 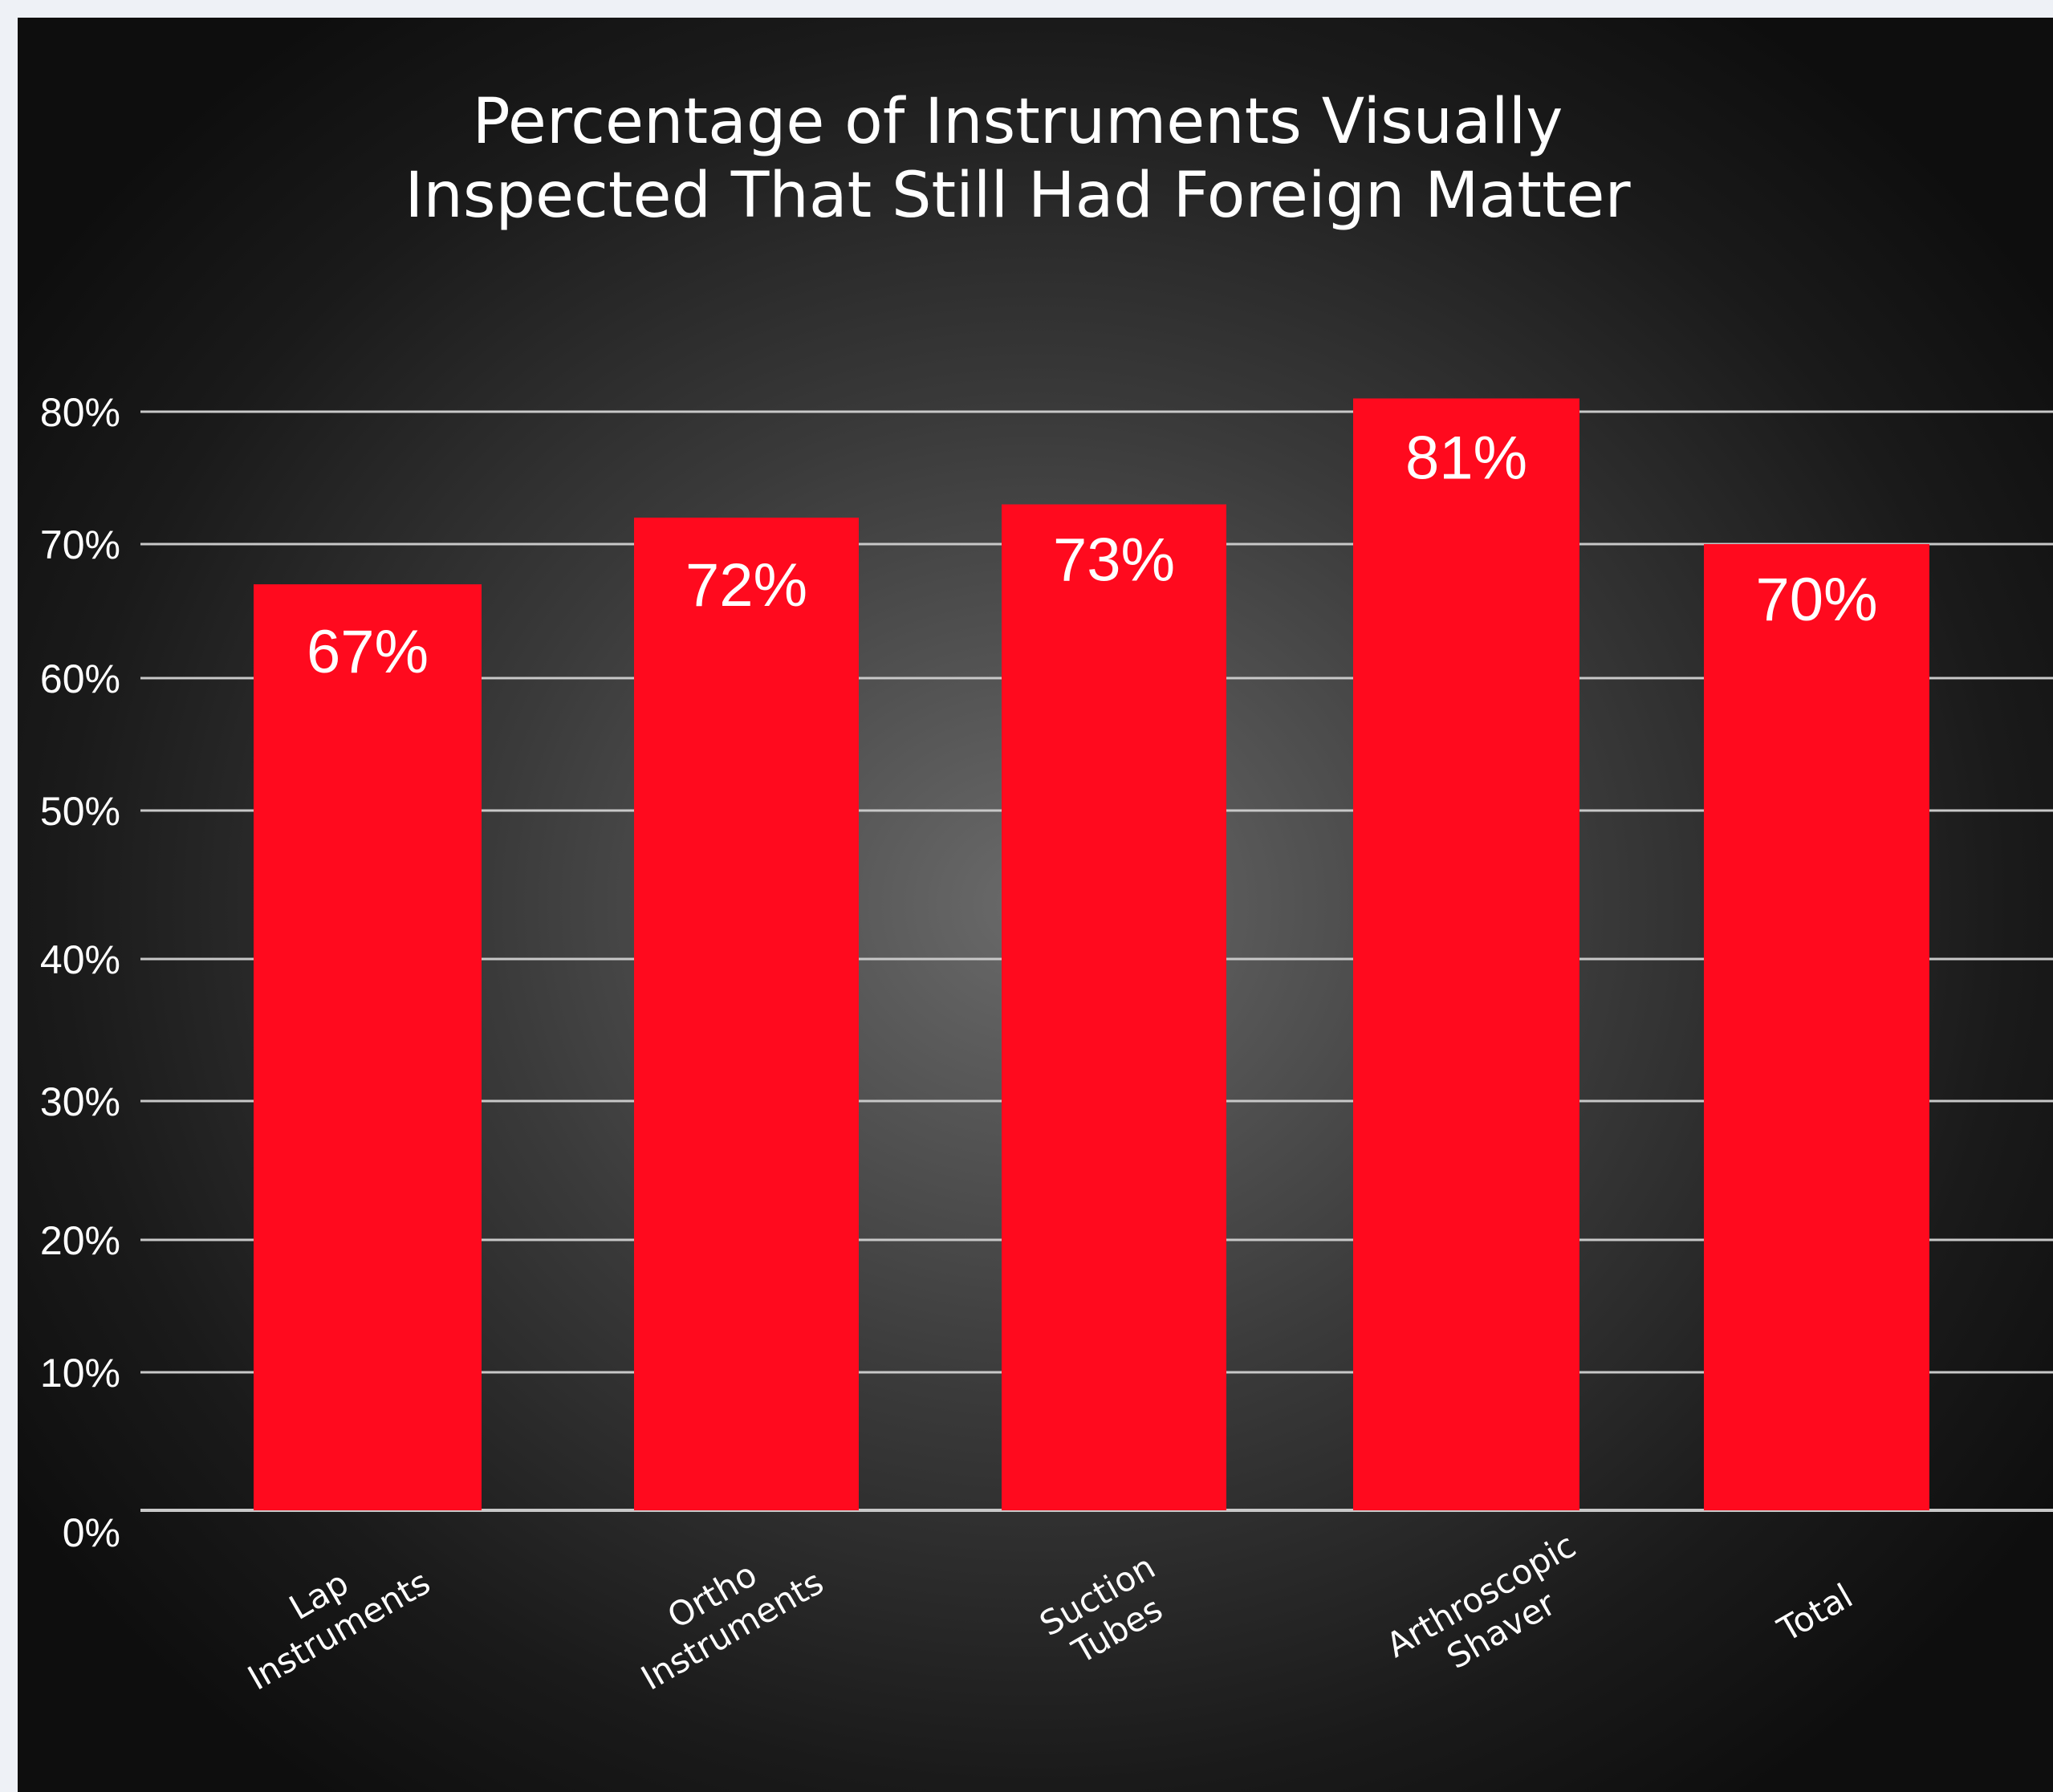 What do you see at coordinates (746, 585) in the screenshot?
I see `bar-value-label: 72%` at bounding box center [746, 585].